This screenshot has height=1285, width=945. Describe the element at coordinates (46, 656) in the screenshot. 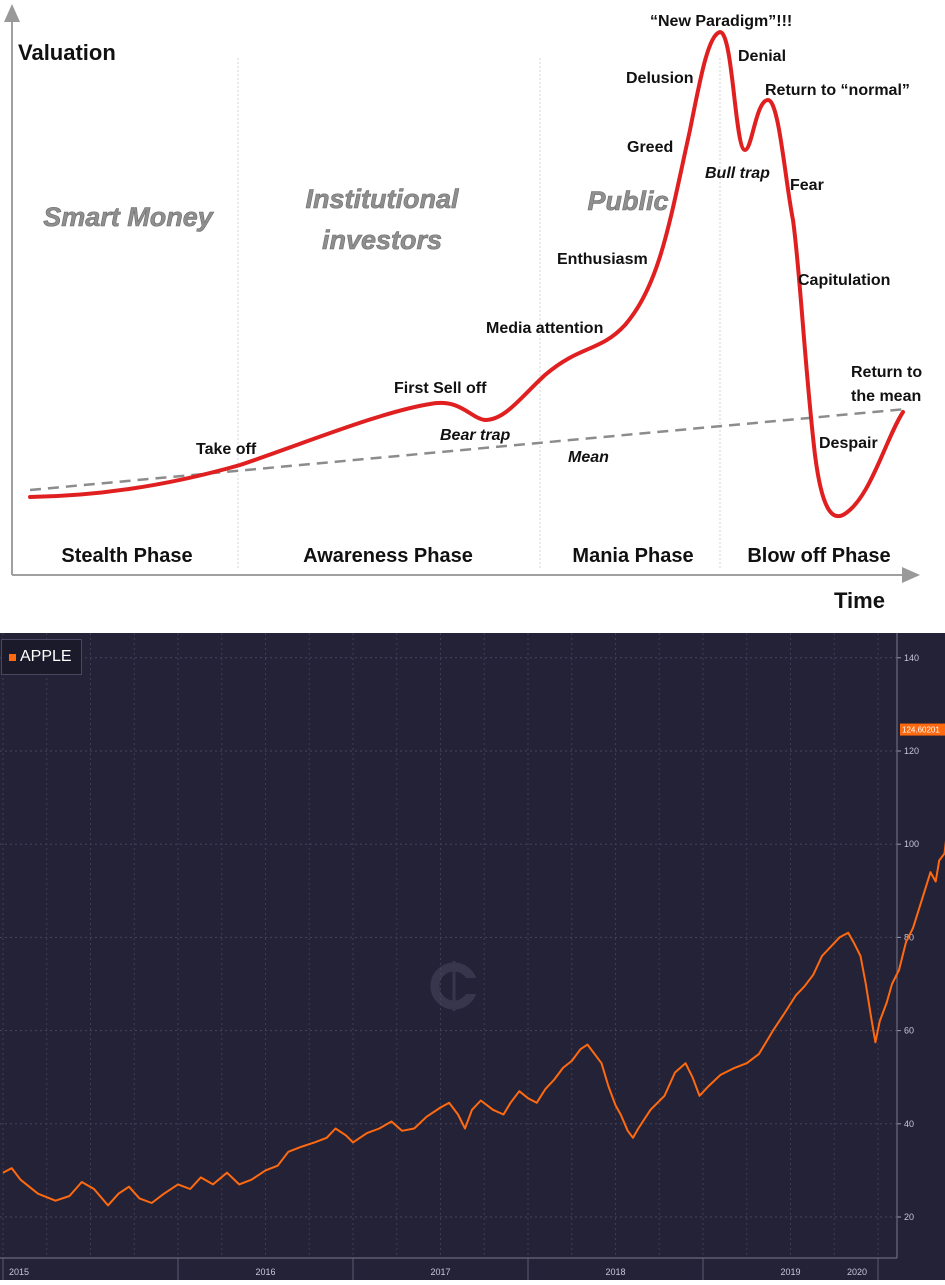

I see `legend-label-apple: APPLE` at that location.